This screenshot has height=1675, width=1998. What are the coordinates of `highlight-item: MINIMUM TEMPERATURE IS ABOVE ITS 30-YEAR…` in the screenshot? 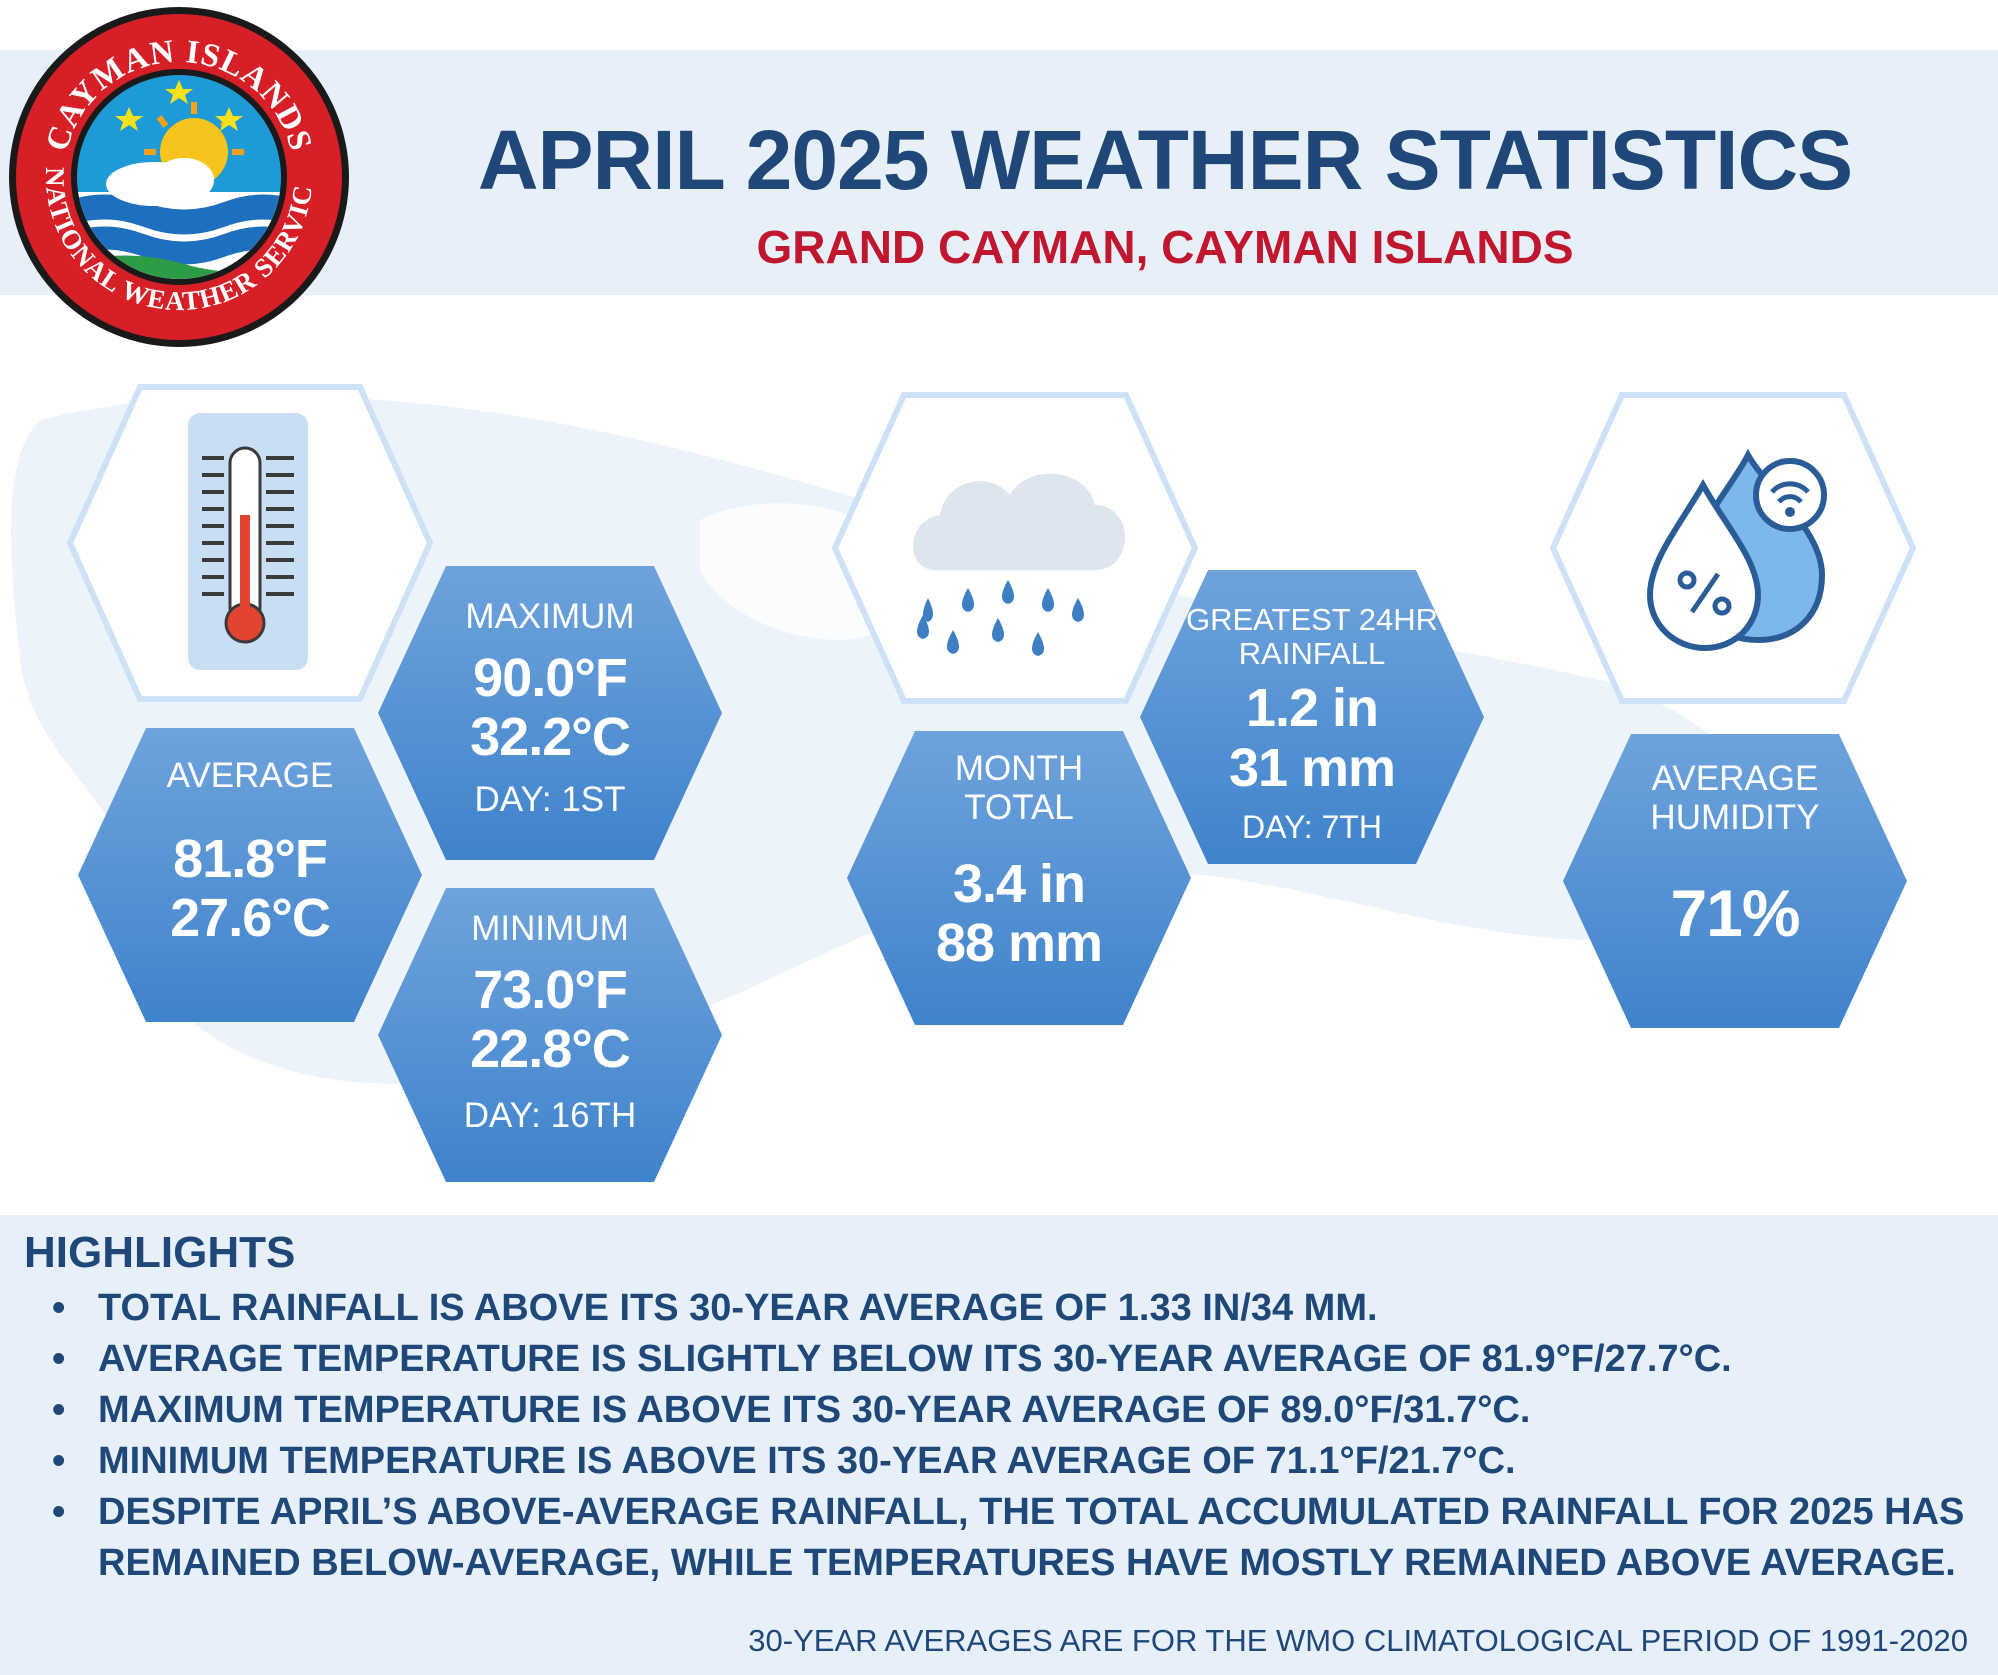 It's located at (1010, 1461).